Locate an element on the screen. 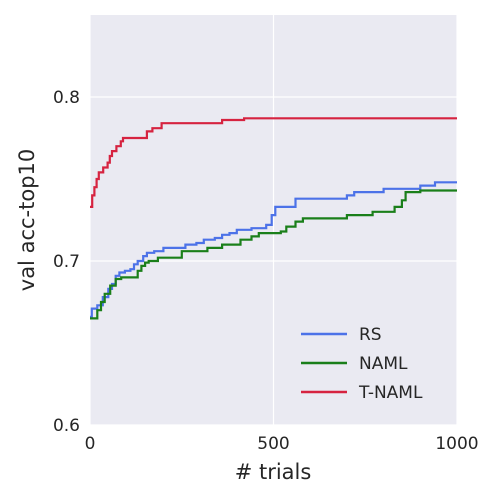 This screenshot has height=500, width=500. x-tick-label: 0 is located at coordinates (90, 444).